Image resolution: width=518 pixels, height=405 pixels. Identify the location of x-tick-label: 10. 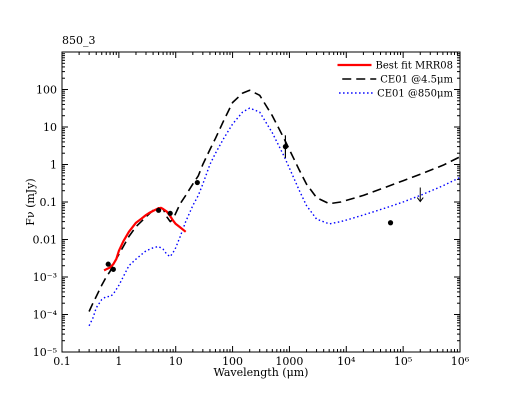
(176, 361).